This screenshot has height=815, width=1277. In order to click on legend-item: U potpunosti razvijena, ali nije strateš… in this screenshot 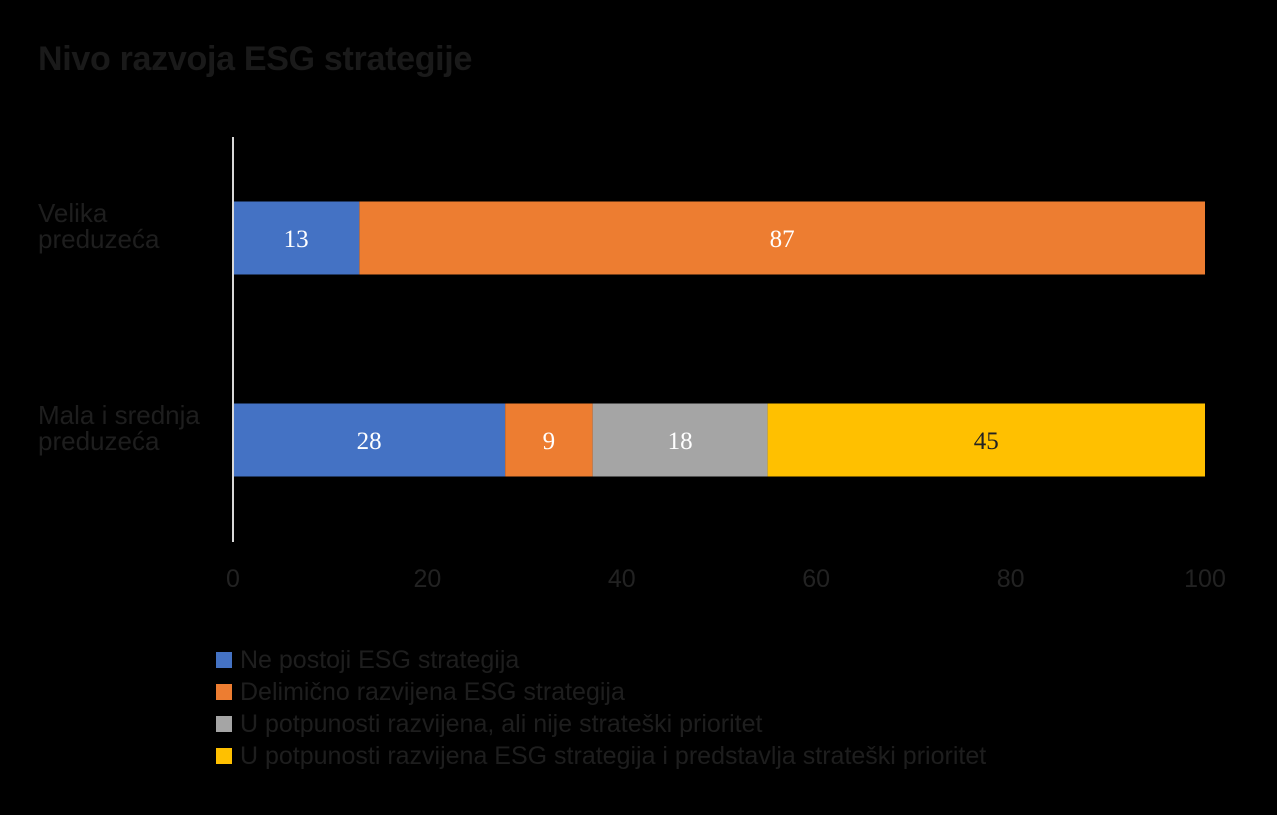, I will do `click(601, 724)`.